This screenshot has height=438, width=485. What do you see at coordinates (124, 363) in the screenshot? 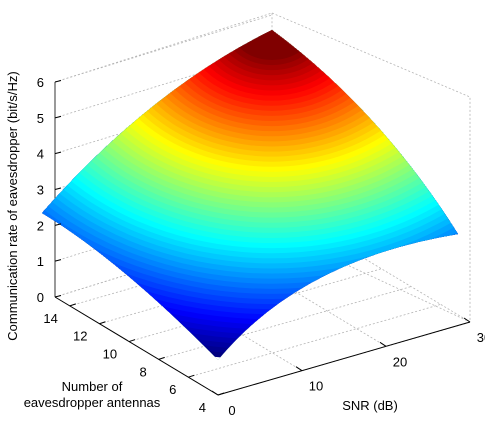
I see `y-tick-labels: 4 6 8 10 12 14` at bounding box center [124, 363].